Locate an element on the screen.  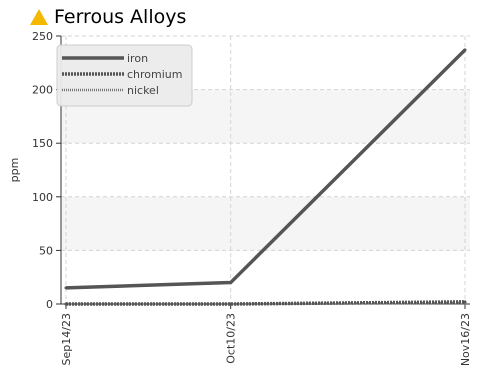
legend-label-chromium: chromium is located at coordinates (155, 74).